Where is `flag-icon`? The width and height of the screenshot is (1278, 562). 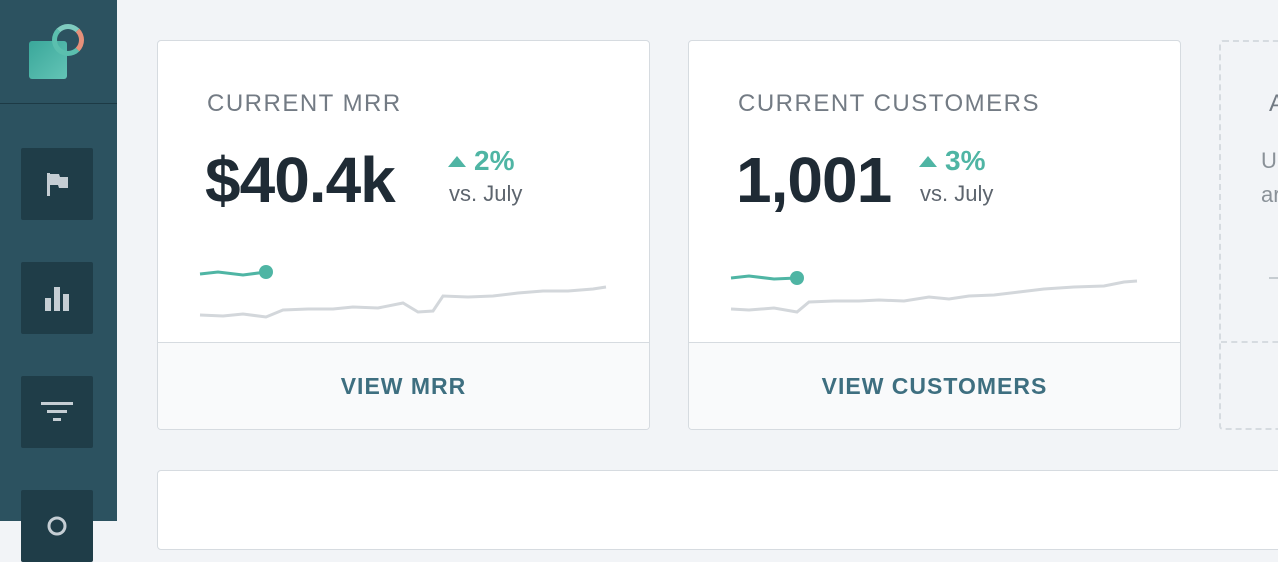 flag-icon is located at coordinates (57, 184).